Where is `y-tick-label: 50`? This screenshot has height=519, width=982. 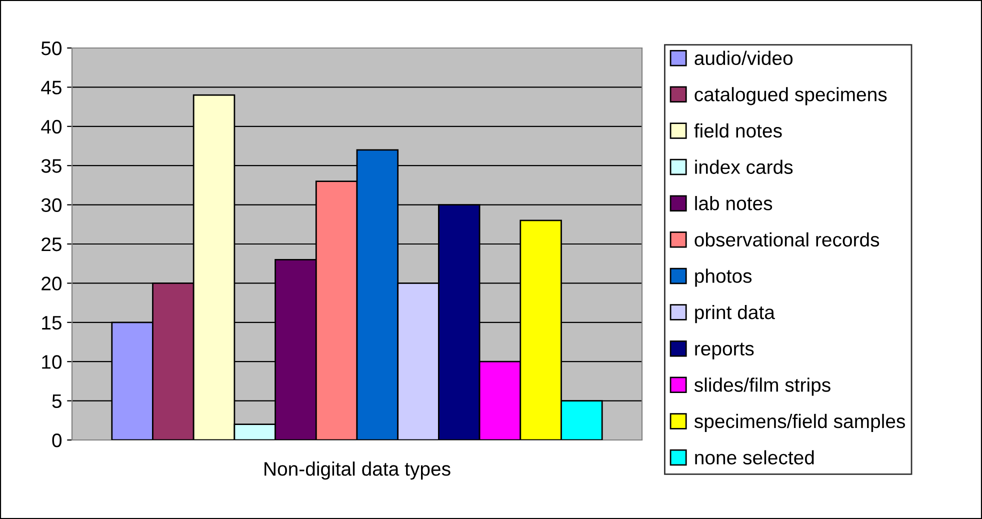
y-tick-label: 50 is located at coordinates (51, 48).